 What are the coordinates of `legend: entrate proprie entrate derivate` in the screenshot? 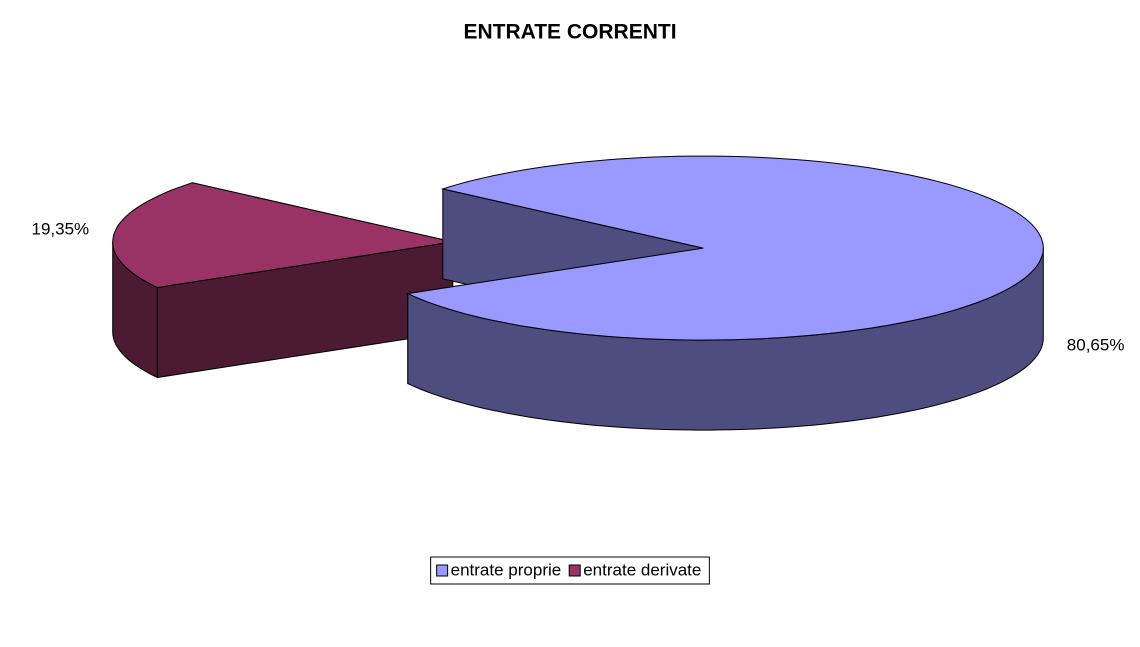 It's located at (570, 570).